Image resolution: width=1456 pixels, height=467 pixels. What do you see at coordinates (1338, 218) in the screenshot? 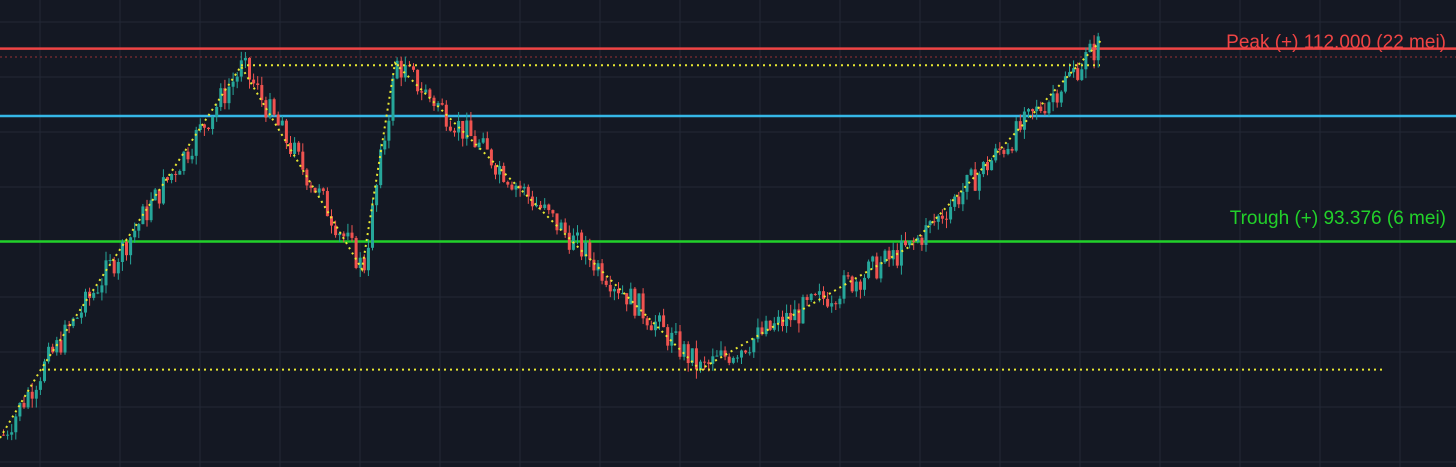
I see `trough-level-label: Trough (+) 93.376 (6 mei)` at bounding box center [1338, 218].